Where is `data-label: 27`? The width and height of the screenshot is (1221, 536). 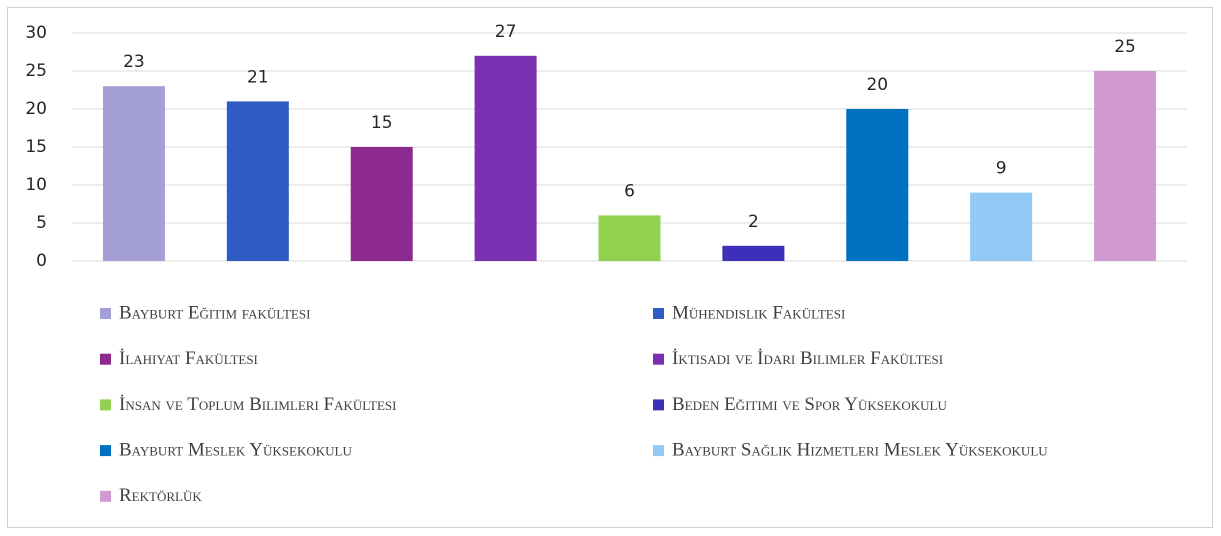
data-label: 27 is located at coordinates (506, 32).